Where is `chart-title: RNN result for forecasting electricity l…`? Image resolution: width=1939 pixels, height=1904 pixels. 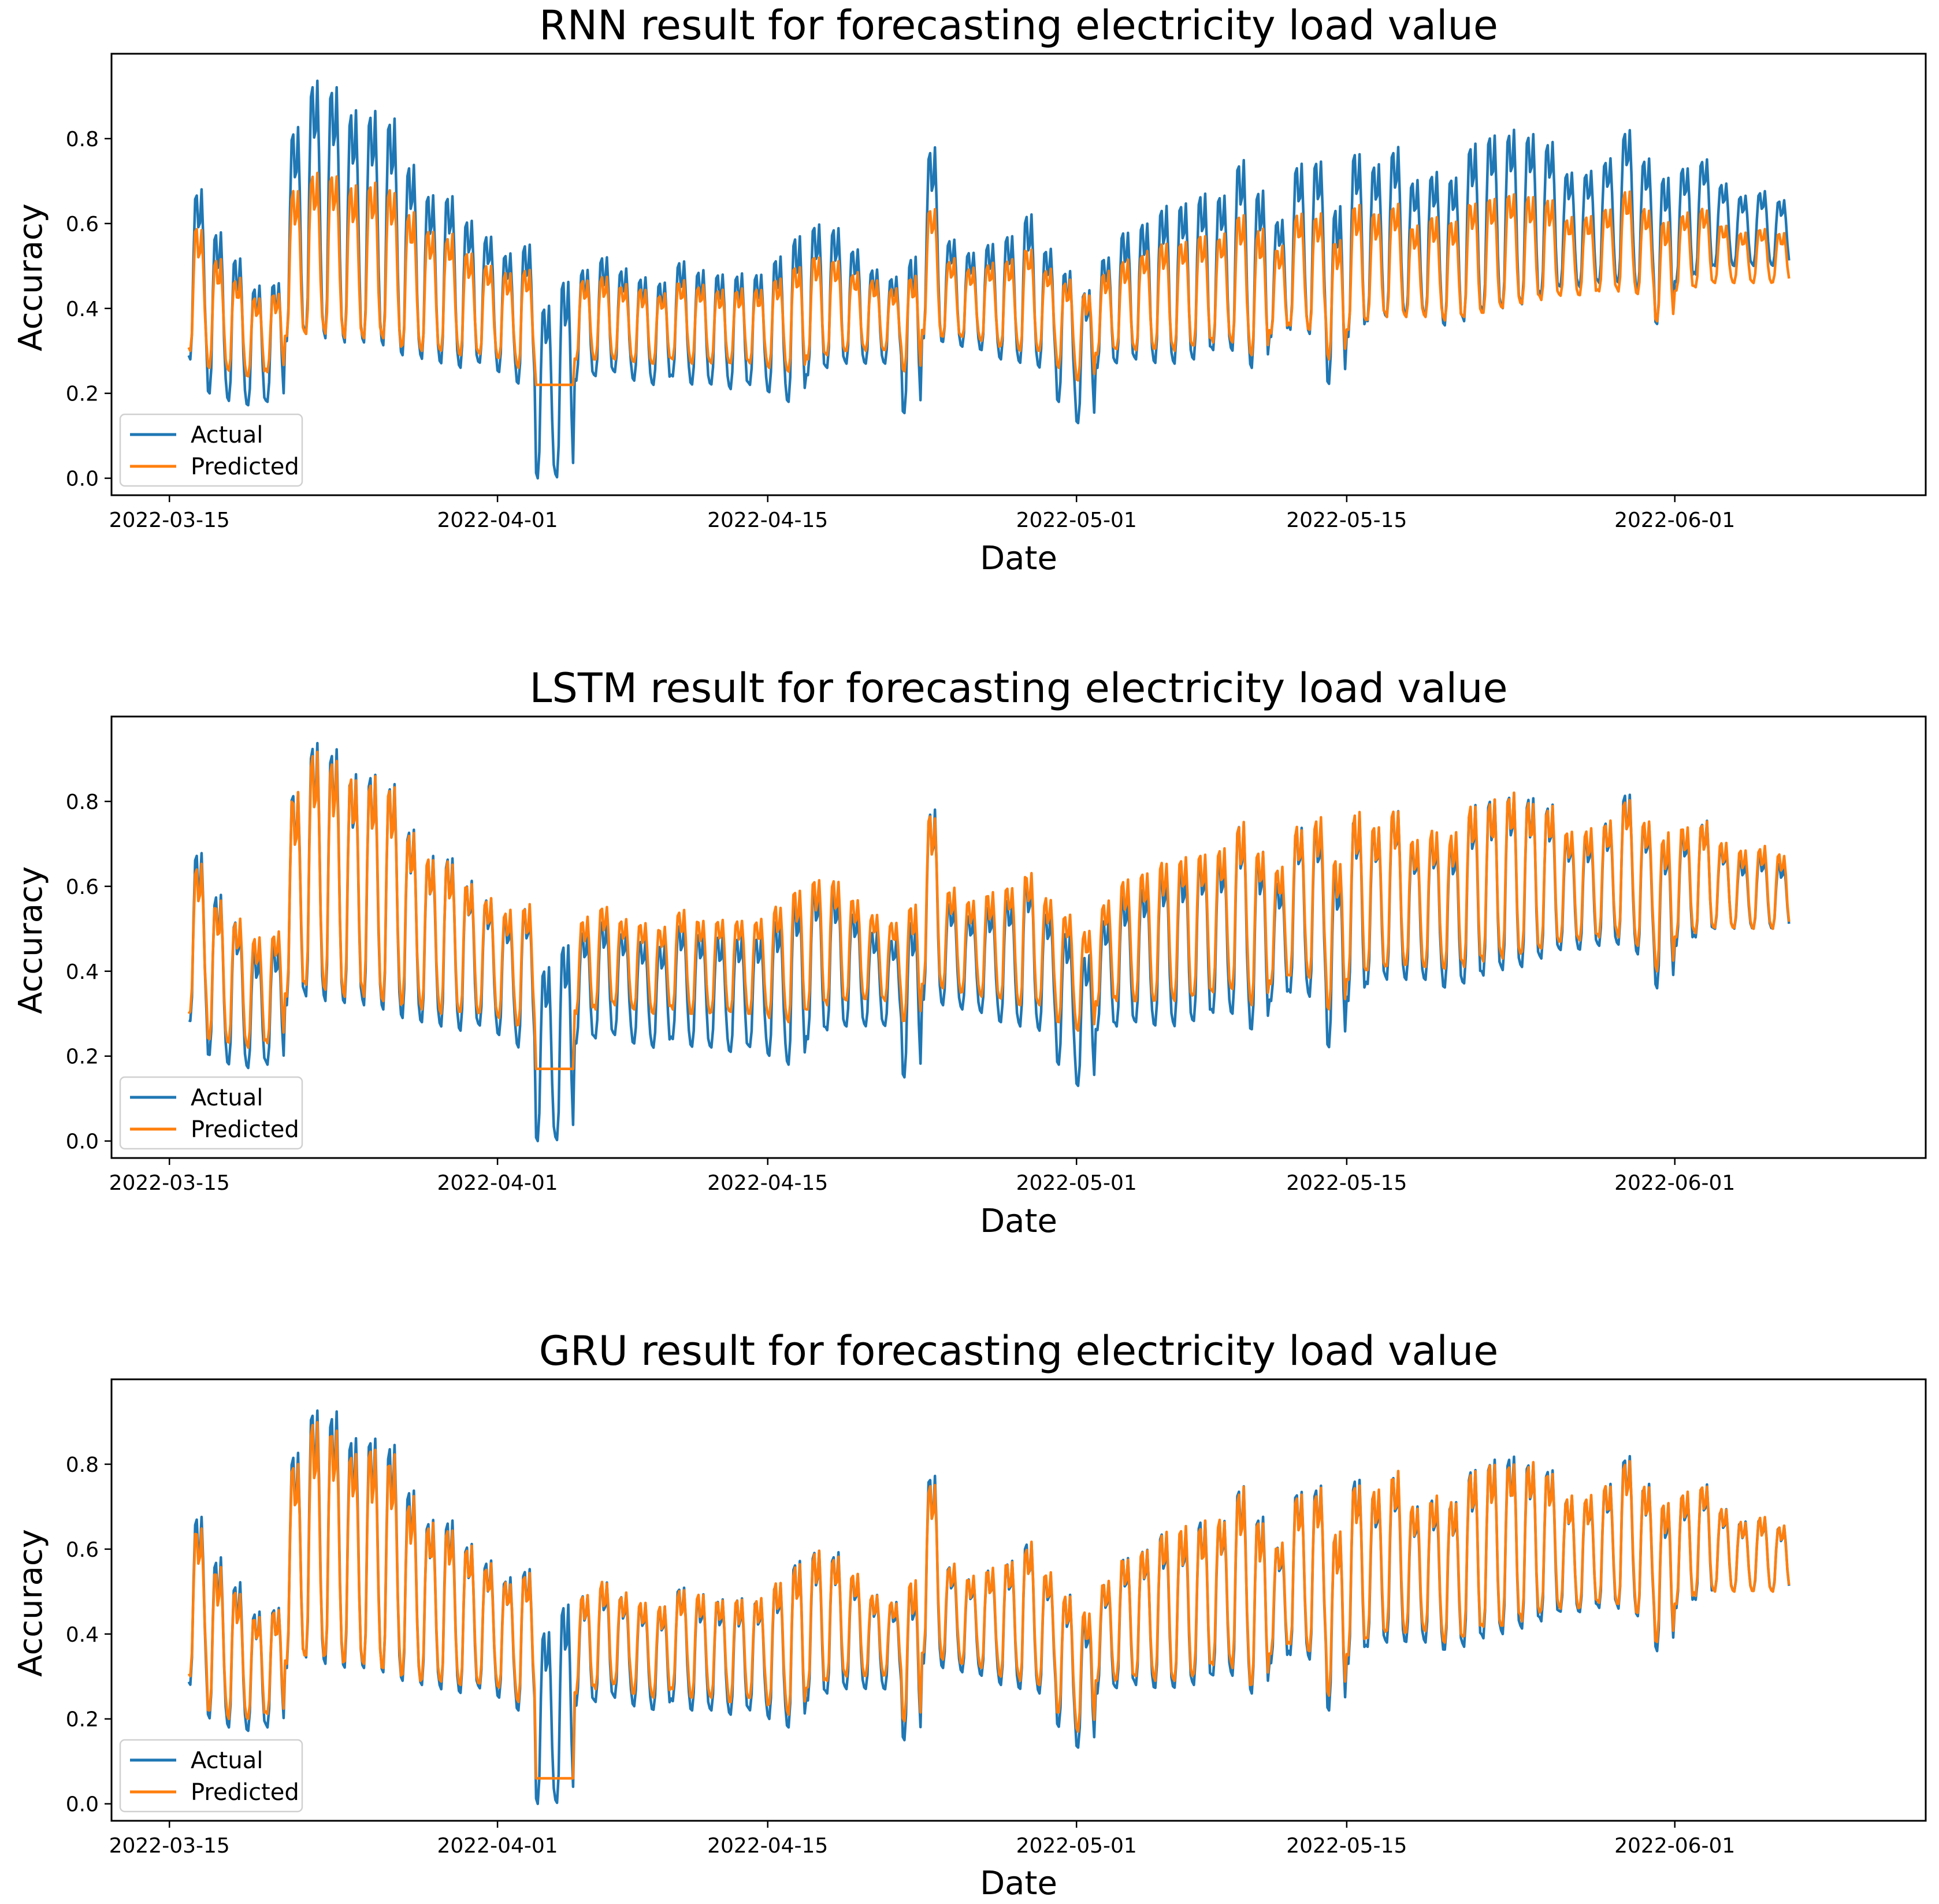 chart-title: RNN result for forecasting electricity l… is located at coordinates (1018, 25).